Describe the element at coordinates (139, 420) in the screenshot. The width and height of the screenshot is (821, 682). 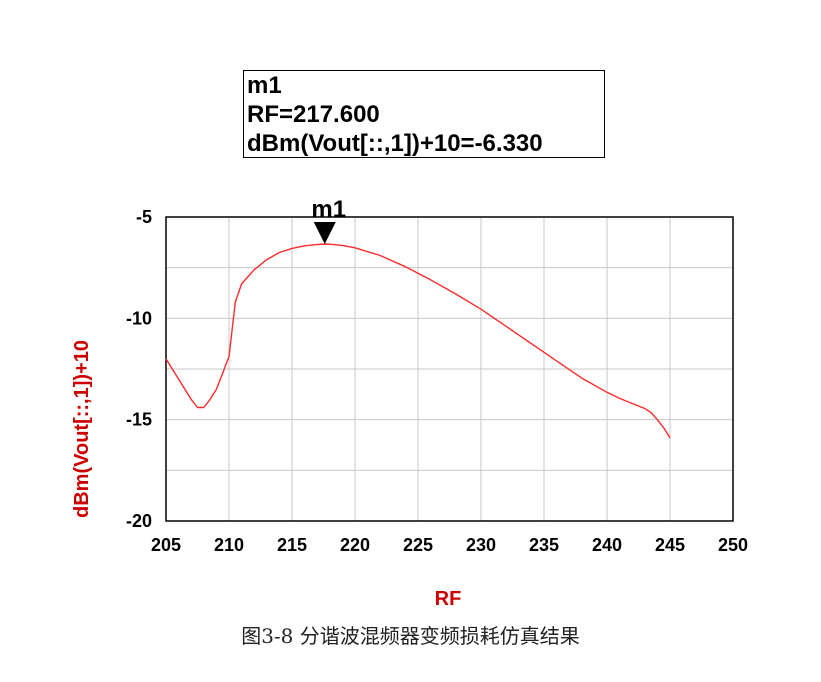
I see `y-tick-label: -15` at that location.